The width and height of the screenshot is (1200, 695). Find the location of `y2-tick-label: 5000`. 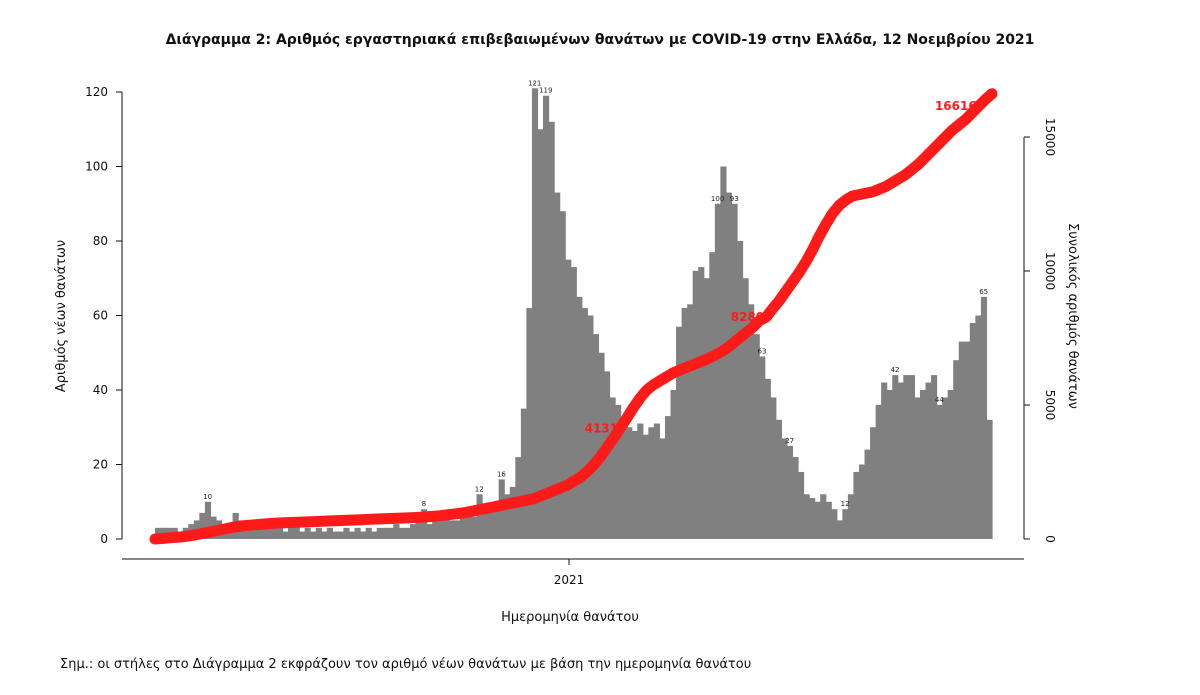

y2-tick-label: 5000 is located at coordinates (1050, 405).